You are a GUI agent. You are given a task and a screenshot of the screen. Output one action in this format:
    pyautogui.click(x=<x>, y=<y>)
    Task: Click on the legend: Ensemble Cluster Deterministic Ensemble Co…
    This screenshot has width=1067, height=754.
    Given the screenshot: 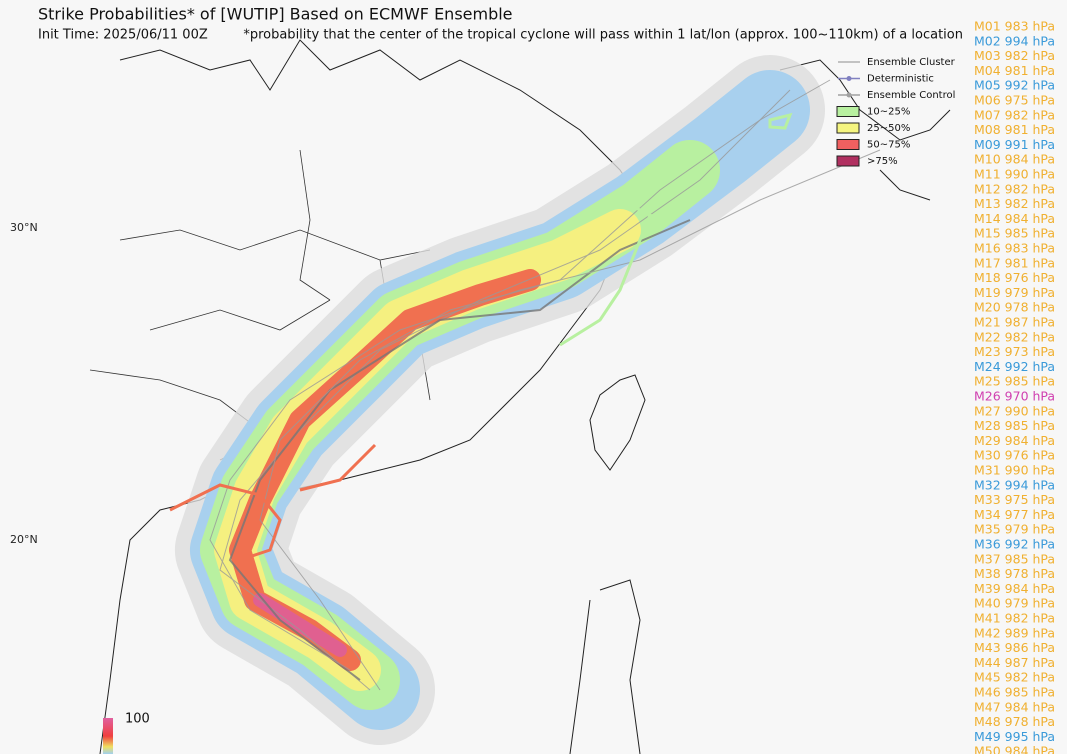 What is the action you would take?
    pyautogui.click(x=896, y=112)
    